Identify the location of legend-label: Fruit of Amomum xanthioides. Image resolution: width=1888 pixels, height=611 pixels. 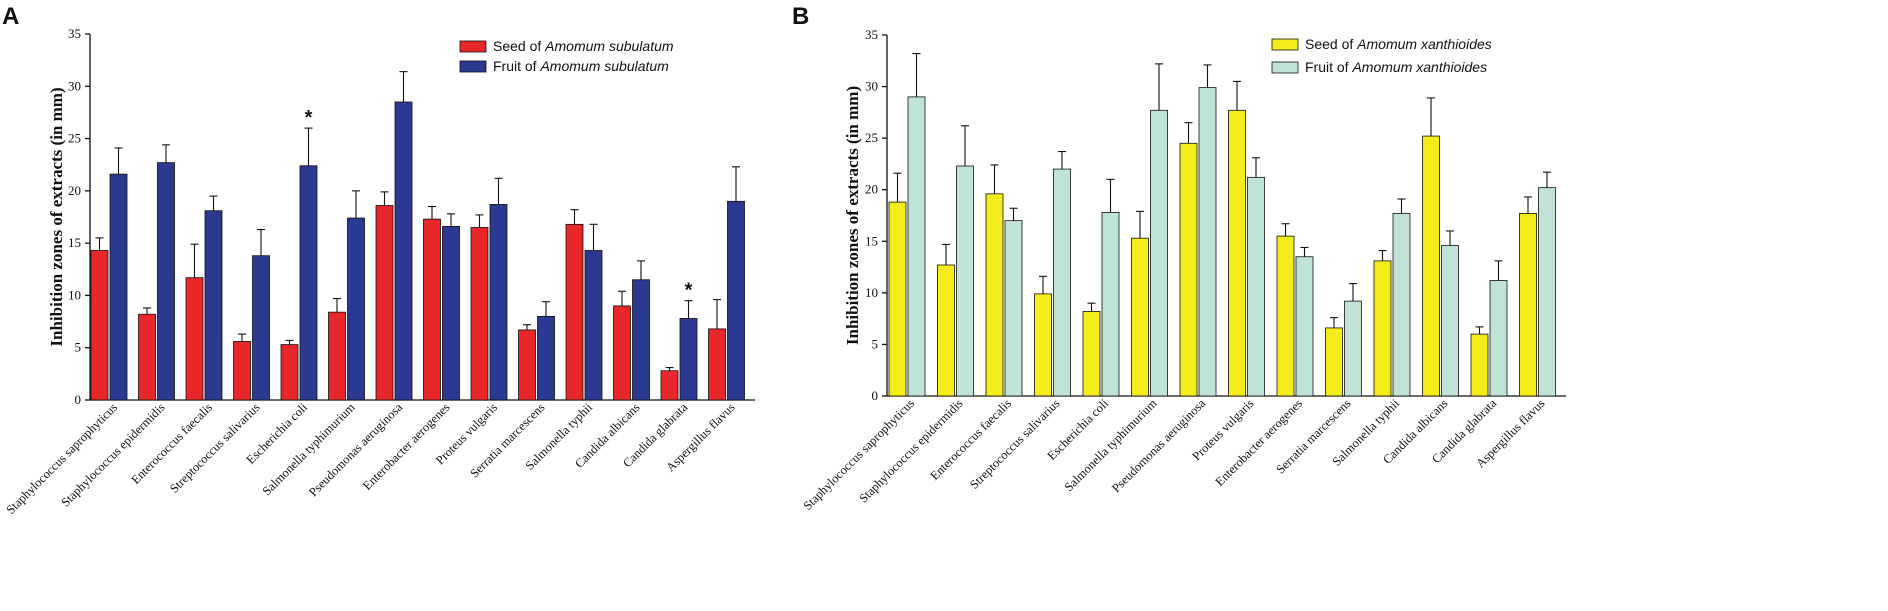
(1396, 67).